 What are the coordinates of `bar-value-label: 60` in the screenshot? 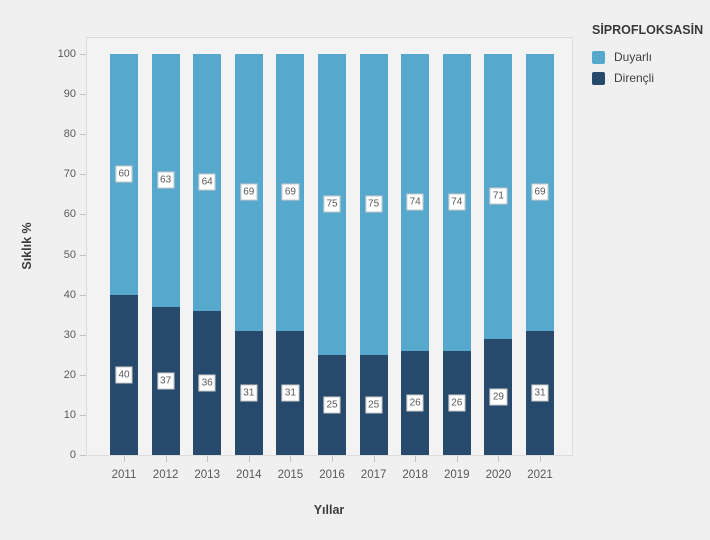 It's located at (124, 174).